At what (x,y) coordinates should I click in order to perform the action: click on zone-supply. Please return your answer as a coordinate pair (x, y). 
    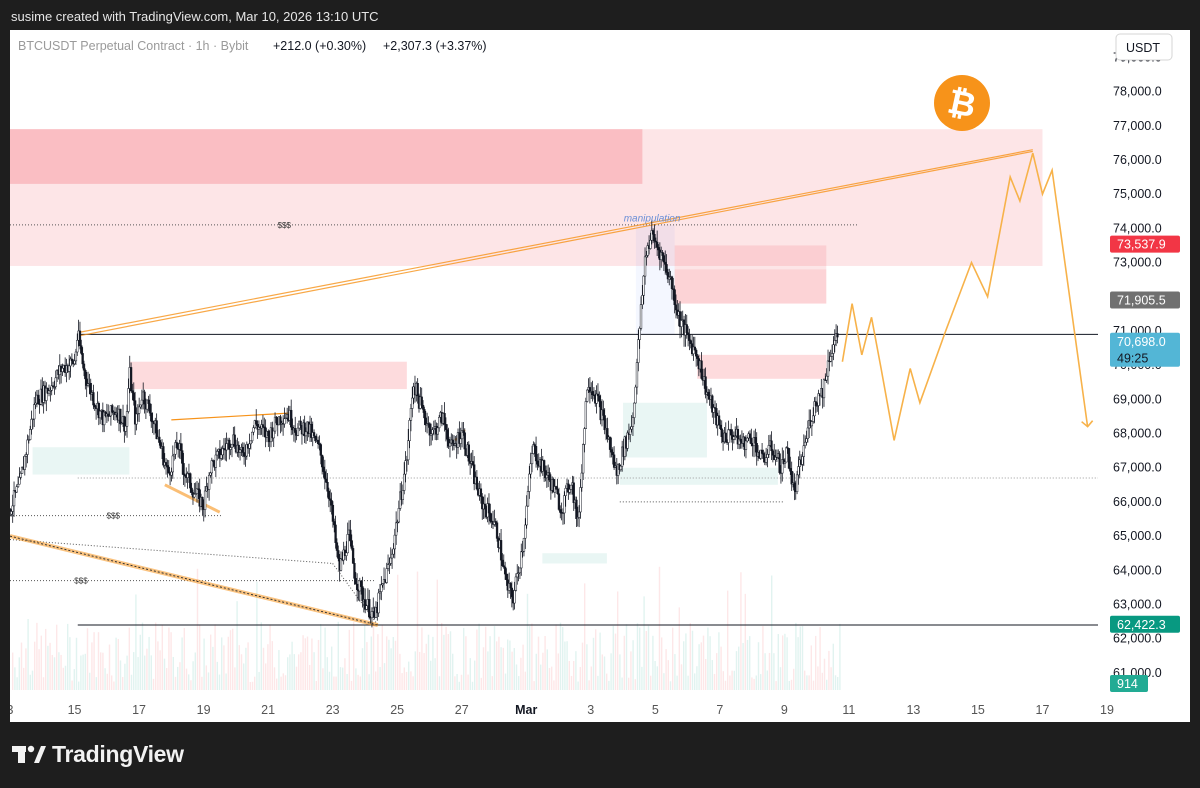
    Looking at the image, I should click on (268, 375).